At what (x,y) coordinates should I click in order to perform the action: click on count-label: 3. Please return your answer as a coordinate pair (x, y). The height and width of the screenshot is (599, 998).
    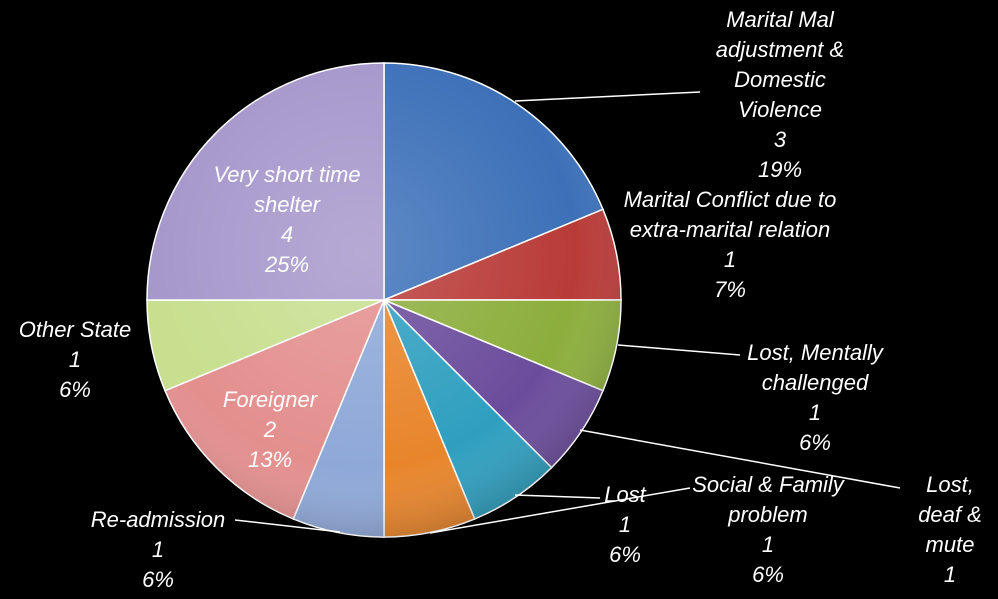
    Looking at the image, I should click on (780, 139).